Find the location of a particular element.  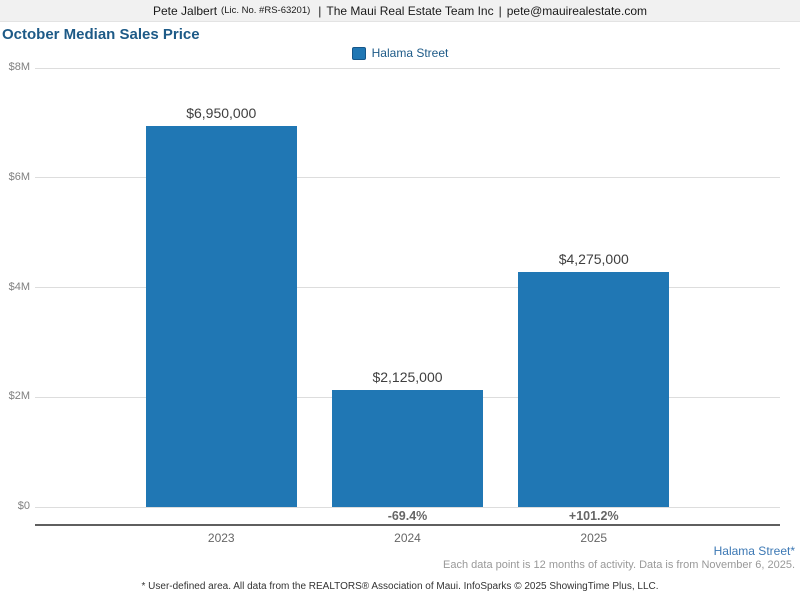

bar-2023 is located at coordinates (221, 316).